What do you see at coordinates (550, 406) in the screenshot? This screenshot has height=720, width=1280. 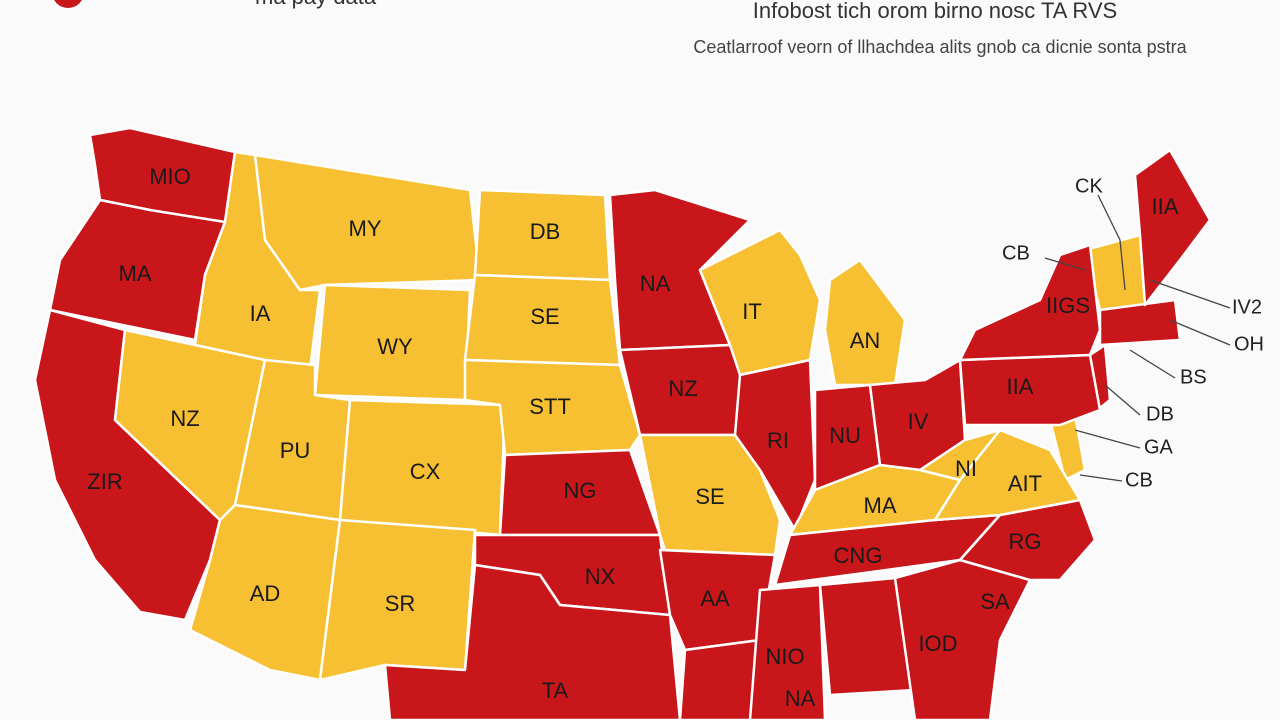 I see `region-label: STT` at bounding box center [550, 406].